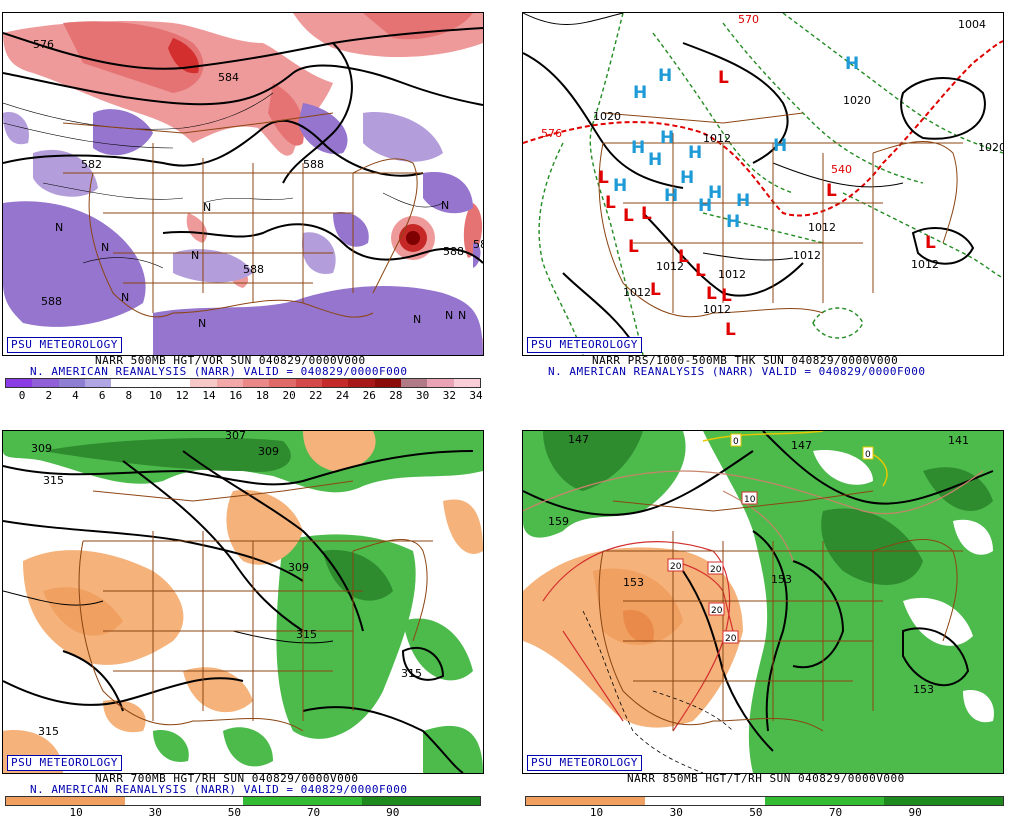  I want to click on colorbar-tick-label: 50, so click(234, 812).